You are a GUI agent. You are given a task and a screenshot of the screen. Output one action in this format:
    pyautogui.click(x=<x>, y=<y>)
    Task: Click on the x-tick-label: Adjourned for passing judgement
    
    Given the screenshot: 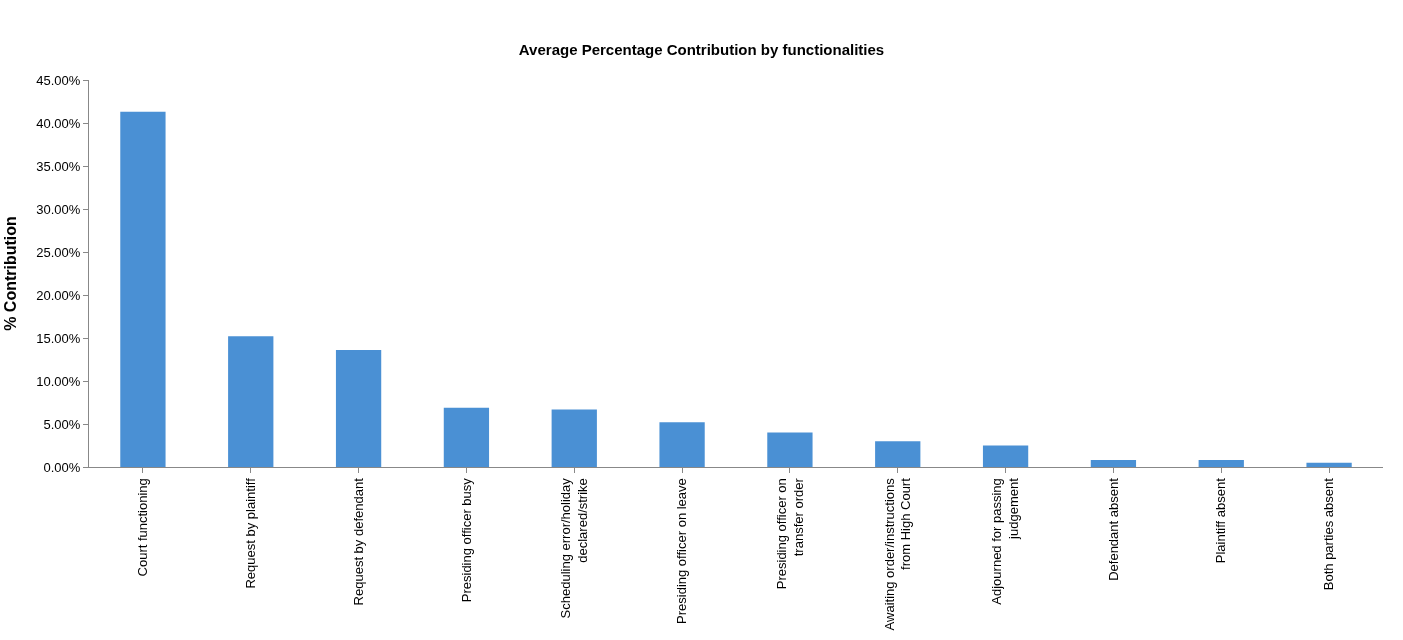 What is the action you would take?
    pyautogui.click(x=1005, y=541)
    